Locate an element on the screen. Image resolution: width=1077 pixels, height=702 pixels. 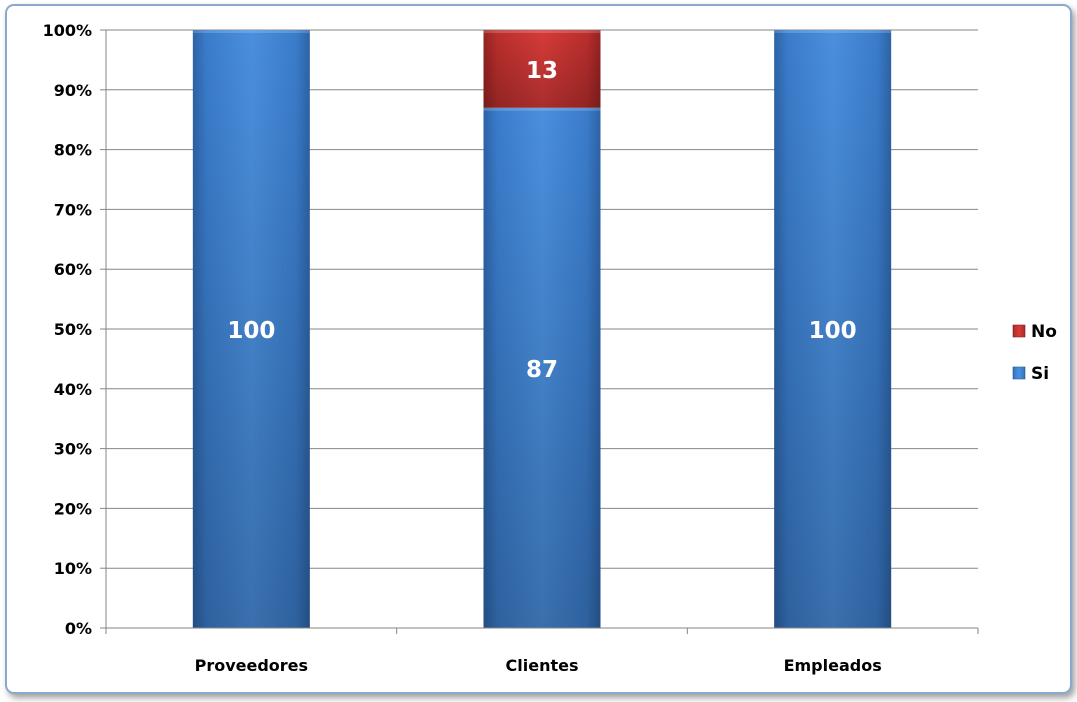
x-axis-ticks: Proveedores Clientes Empleados is located at coordinates (542, 651).